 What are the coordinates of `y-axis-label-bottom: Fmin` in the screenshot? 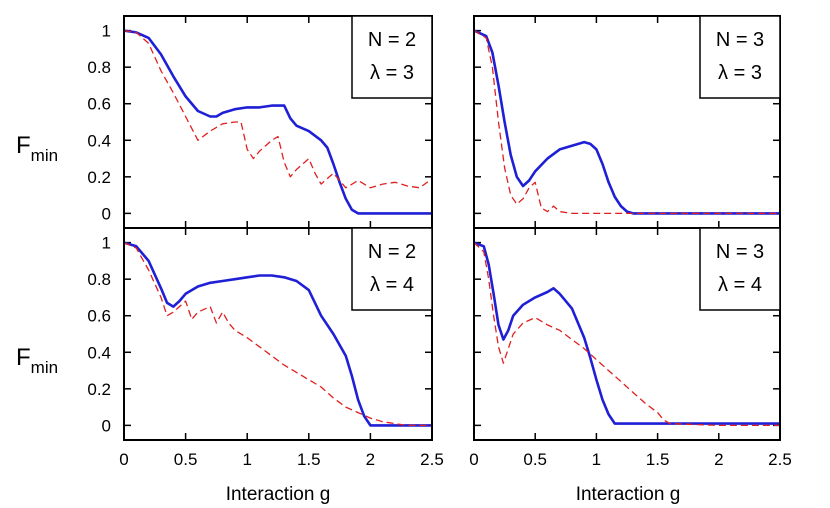 It's located at (37, 360).